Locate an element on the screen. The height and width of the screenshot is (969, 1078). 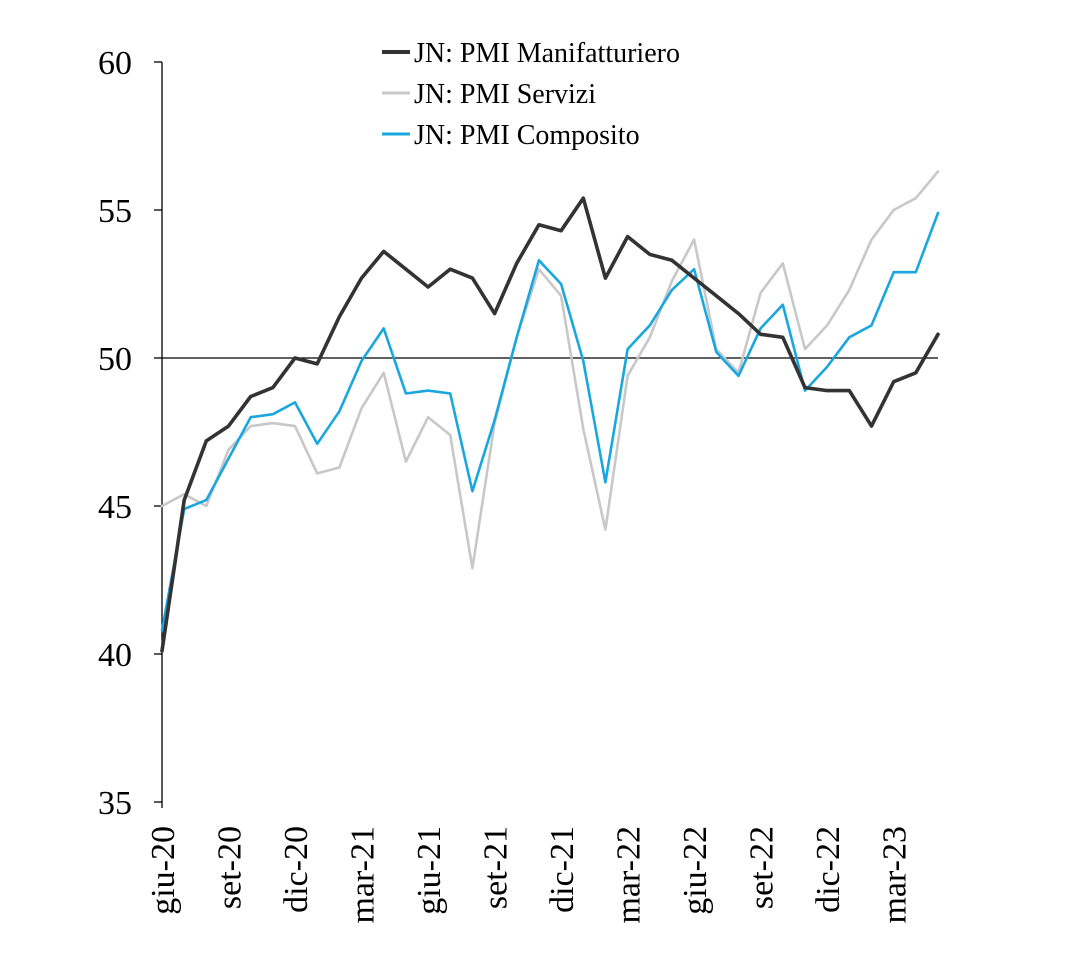
y-axis: 35 40 45 50 55 60 is located at coordinates (130, 433).